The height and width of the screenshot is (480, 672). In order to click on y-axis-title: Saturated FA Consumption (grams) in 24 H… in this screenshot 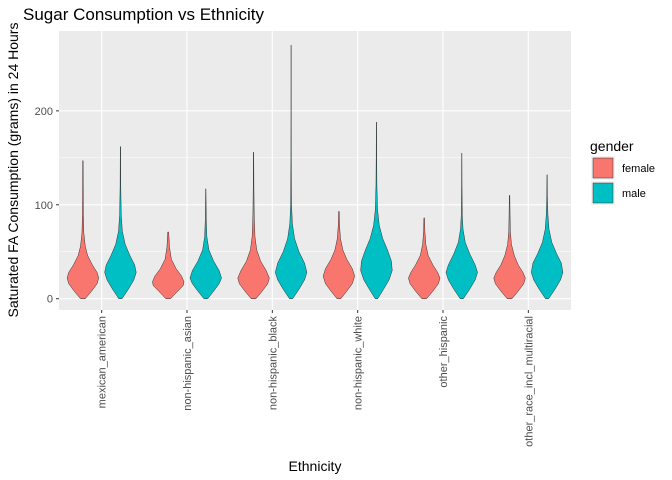, I will do `click(13, 170)`.